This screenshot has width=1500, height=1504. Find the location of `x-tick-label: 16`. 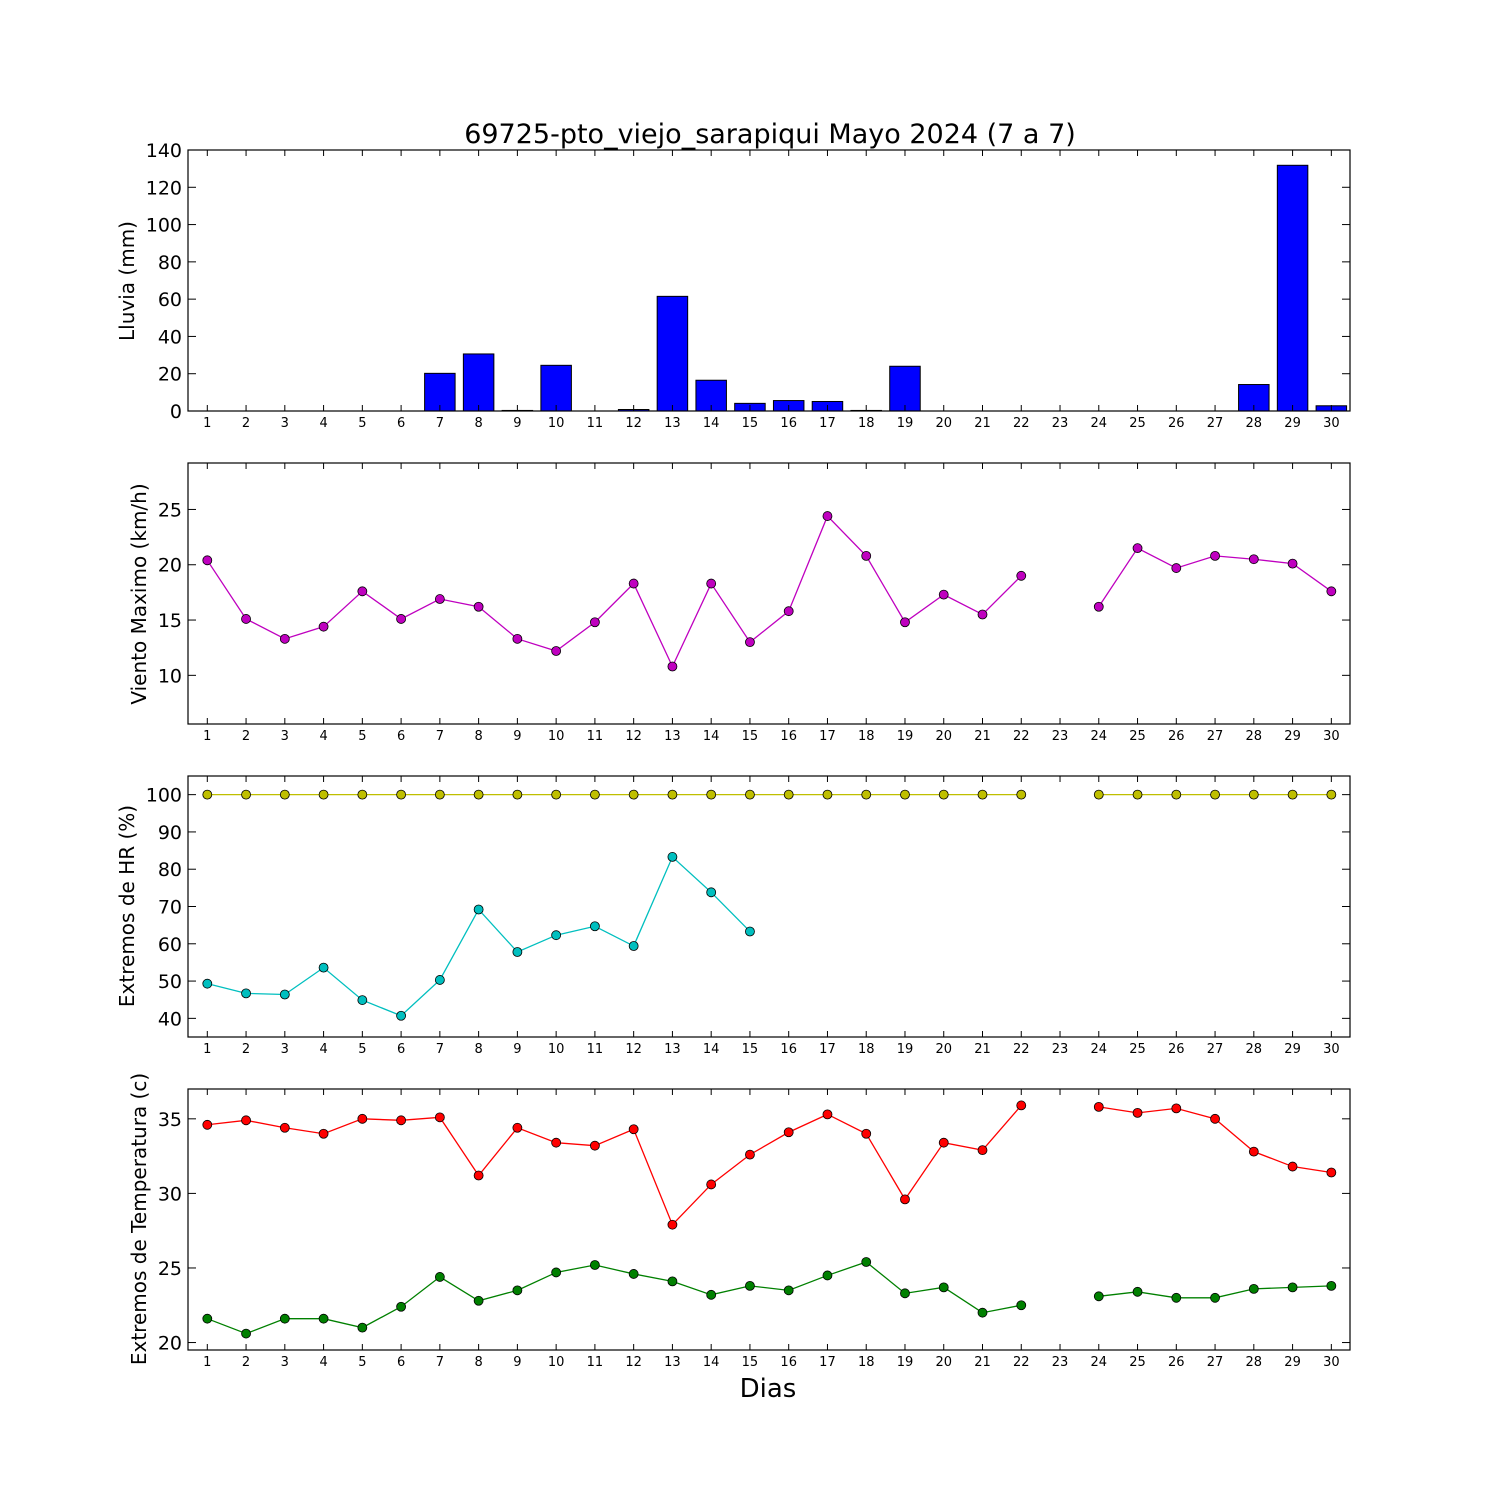

x-tick-label: 16 is located at coordinates (788, 736).